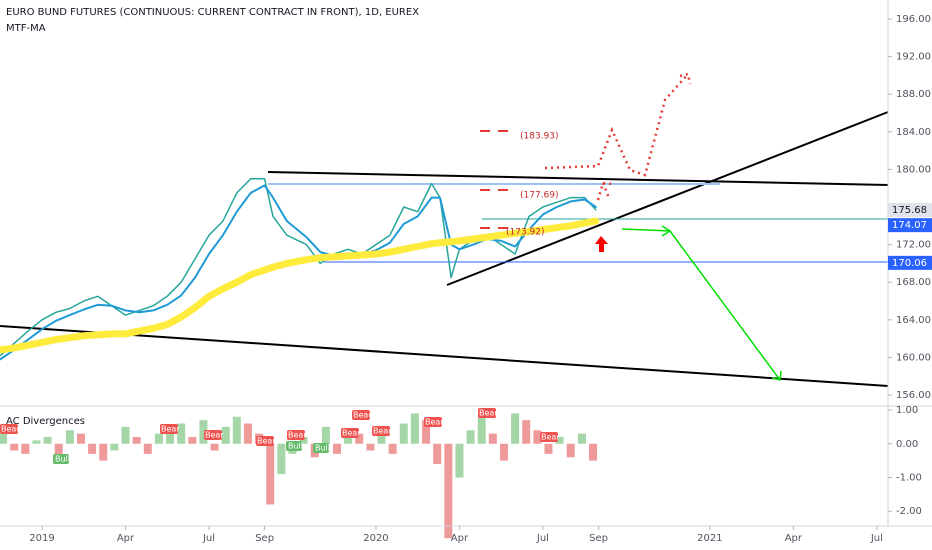  I want to click on x-tick-label: 2019, so click(41, 538).